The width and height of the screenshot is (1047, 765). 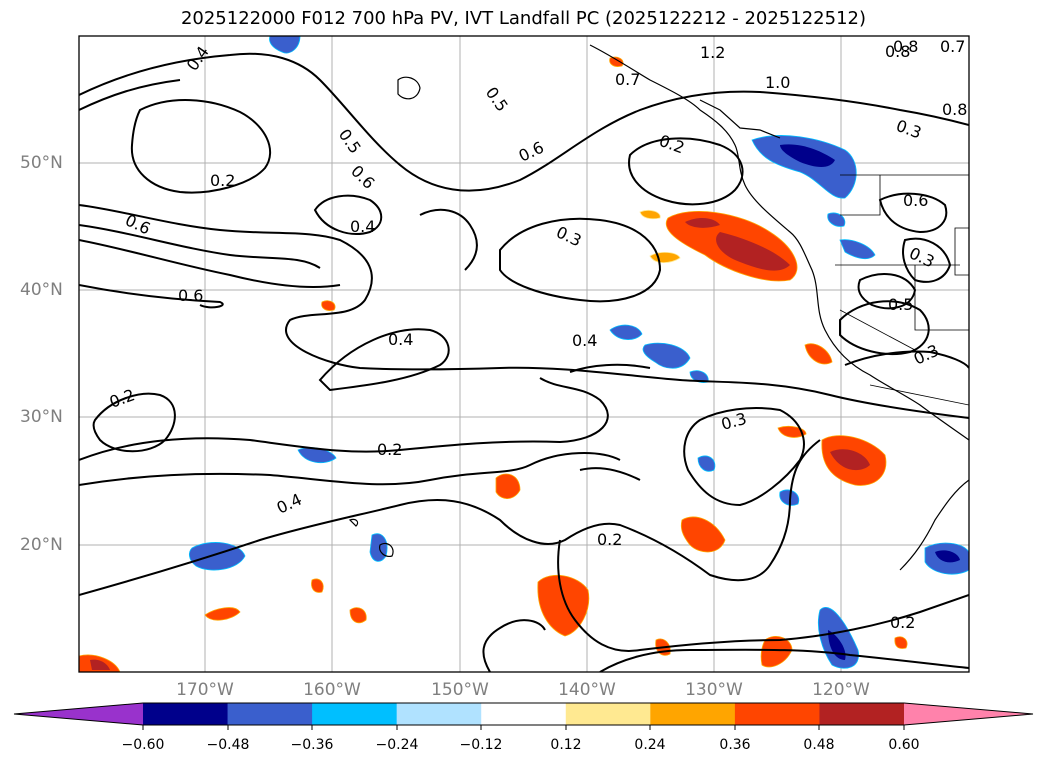 I want to click on colorbar-cells, so click(x=524, y=714).